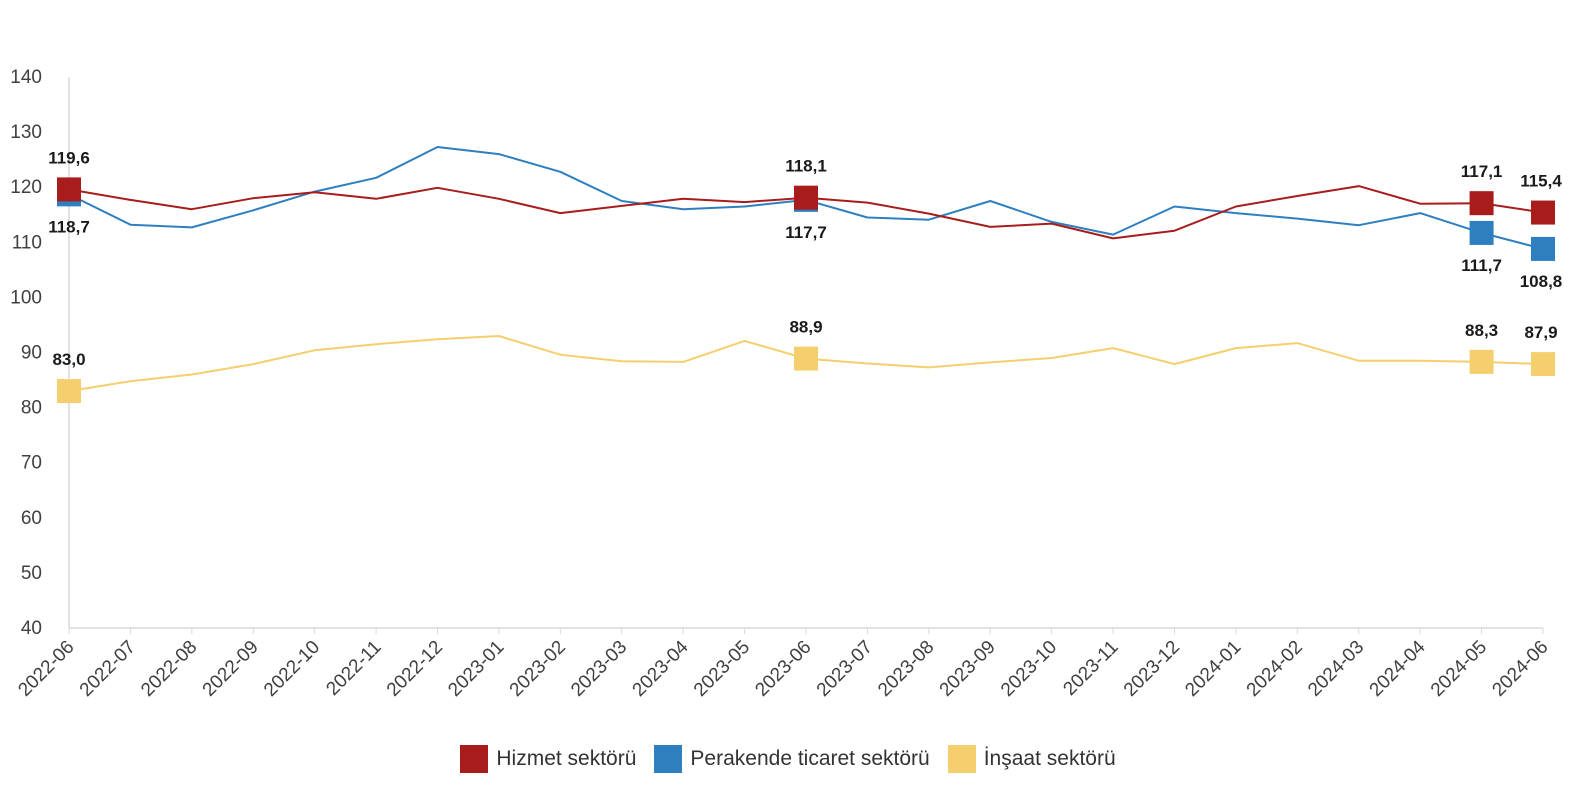 The height and width of the screenshot is (800, 1576). What do you see at coordinates (845, 669) in the screenshot?
I see `x-tick-label: 2023-07` at bounding box center [845, 669].